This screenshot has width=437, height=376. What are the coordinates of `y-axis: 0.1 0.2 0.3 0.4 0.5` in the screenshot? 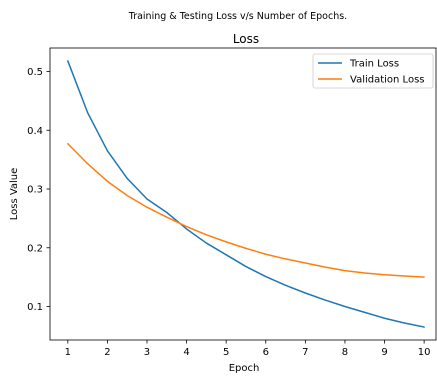 It's located at (38, 190).